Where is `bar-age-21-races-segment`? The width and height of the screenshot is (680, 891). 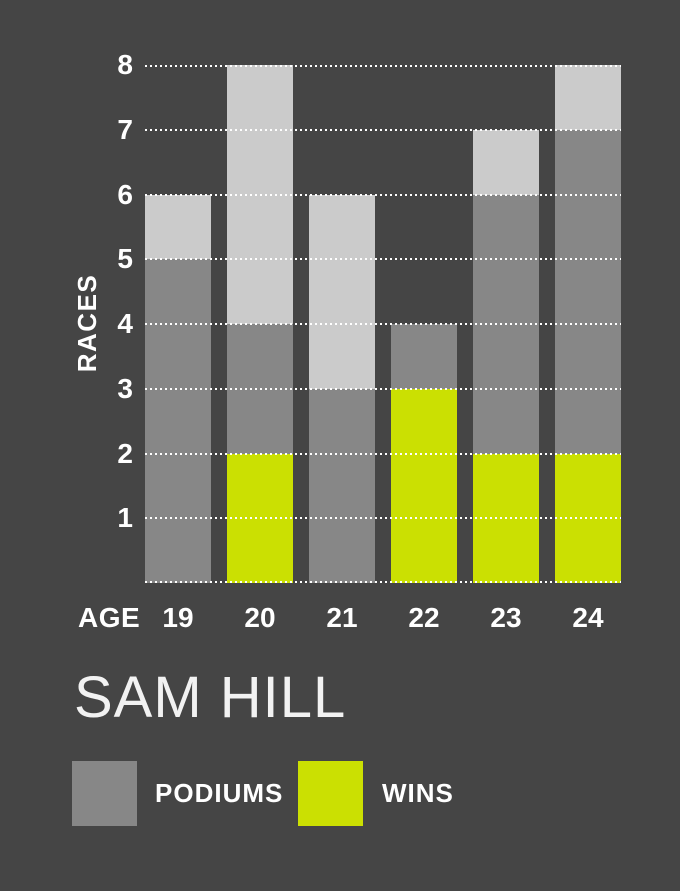 bar-age-21-races-segment is located at coordinates (342, 291).